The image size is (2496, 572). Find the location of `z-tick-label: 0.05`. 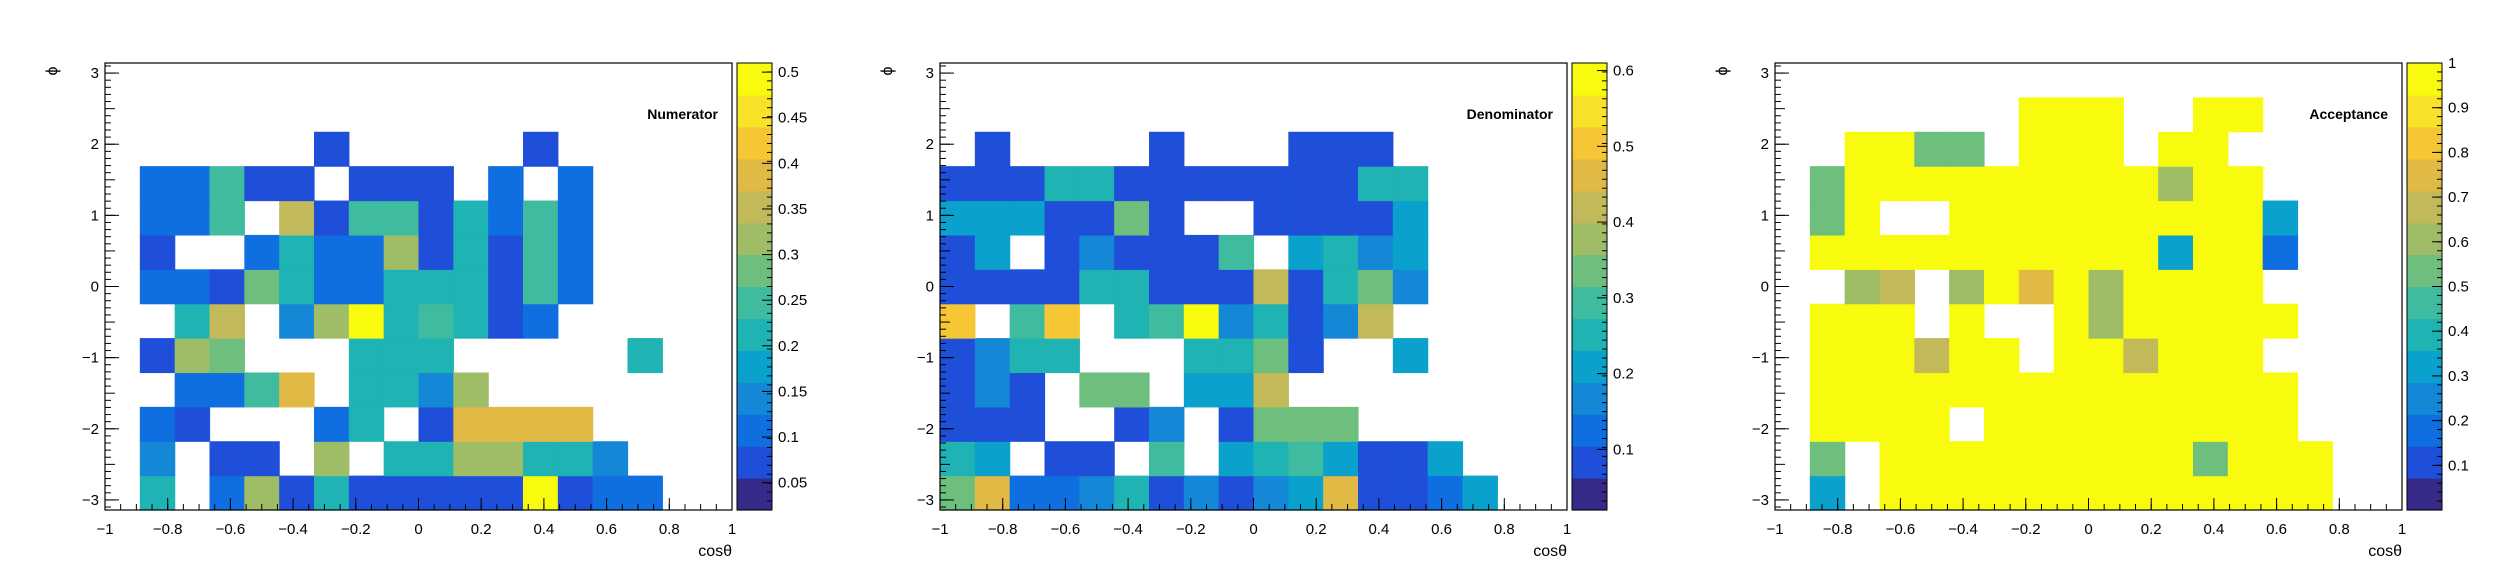

z-tick-label: 0.05 is located at coordinates (792, 483).